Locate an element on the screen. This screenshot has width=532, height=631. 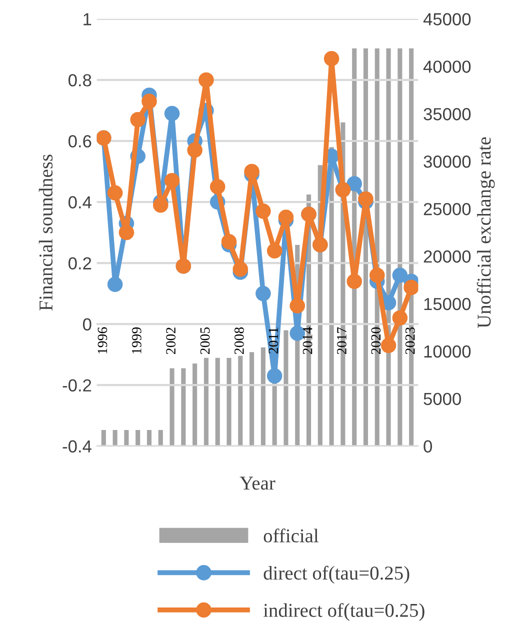
x-tick-label: 2005 is located at coordinates (205, 340).